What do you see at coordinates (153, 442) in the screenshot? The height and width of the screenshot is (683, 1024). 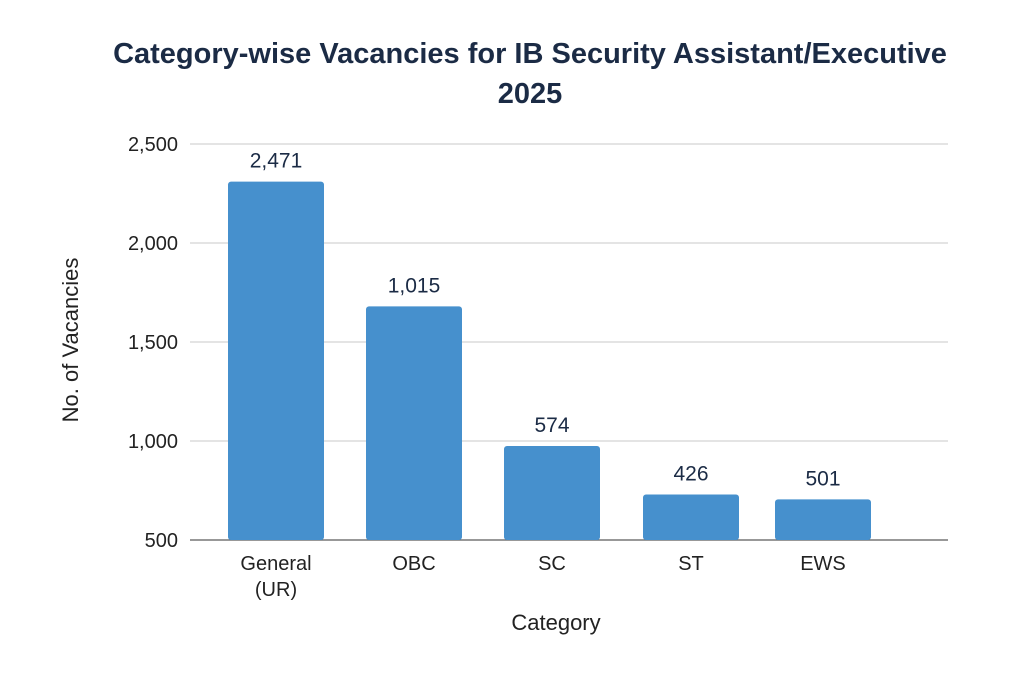 I see `y-tick-label: 1,000` at bounding box center [153, 442].